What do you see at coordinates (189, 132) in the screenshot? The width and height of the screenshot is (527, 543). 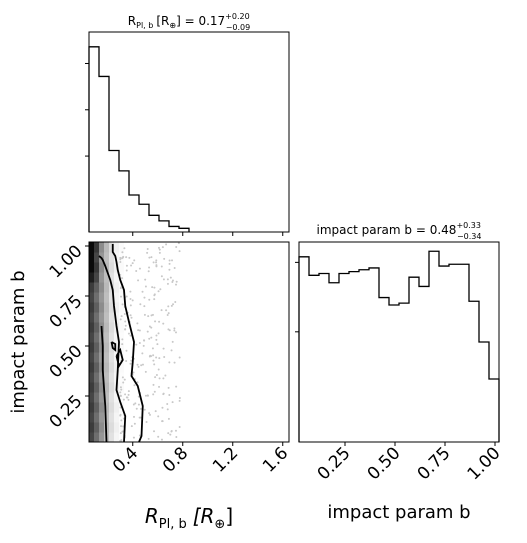 I see `top-left-frame` at bounding box center [189, 132].